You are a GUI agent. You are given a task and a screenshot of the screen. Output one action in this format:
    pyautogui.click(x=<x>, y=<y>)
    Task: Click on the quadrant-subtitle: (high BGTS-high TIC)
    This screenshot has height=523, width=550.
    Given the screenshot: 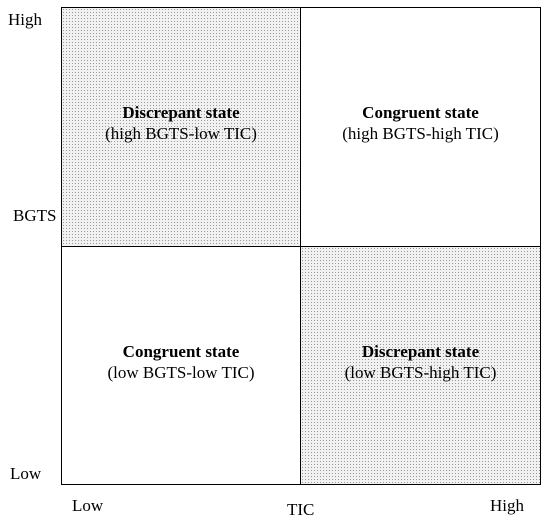 What is the action you would take?
    pyautogui.click(x=420, y=133)
    